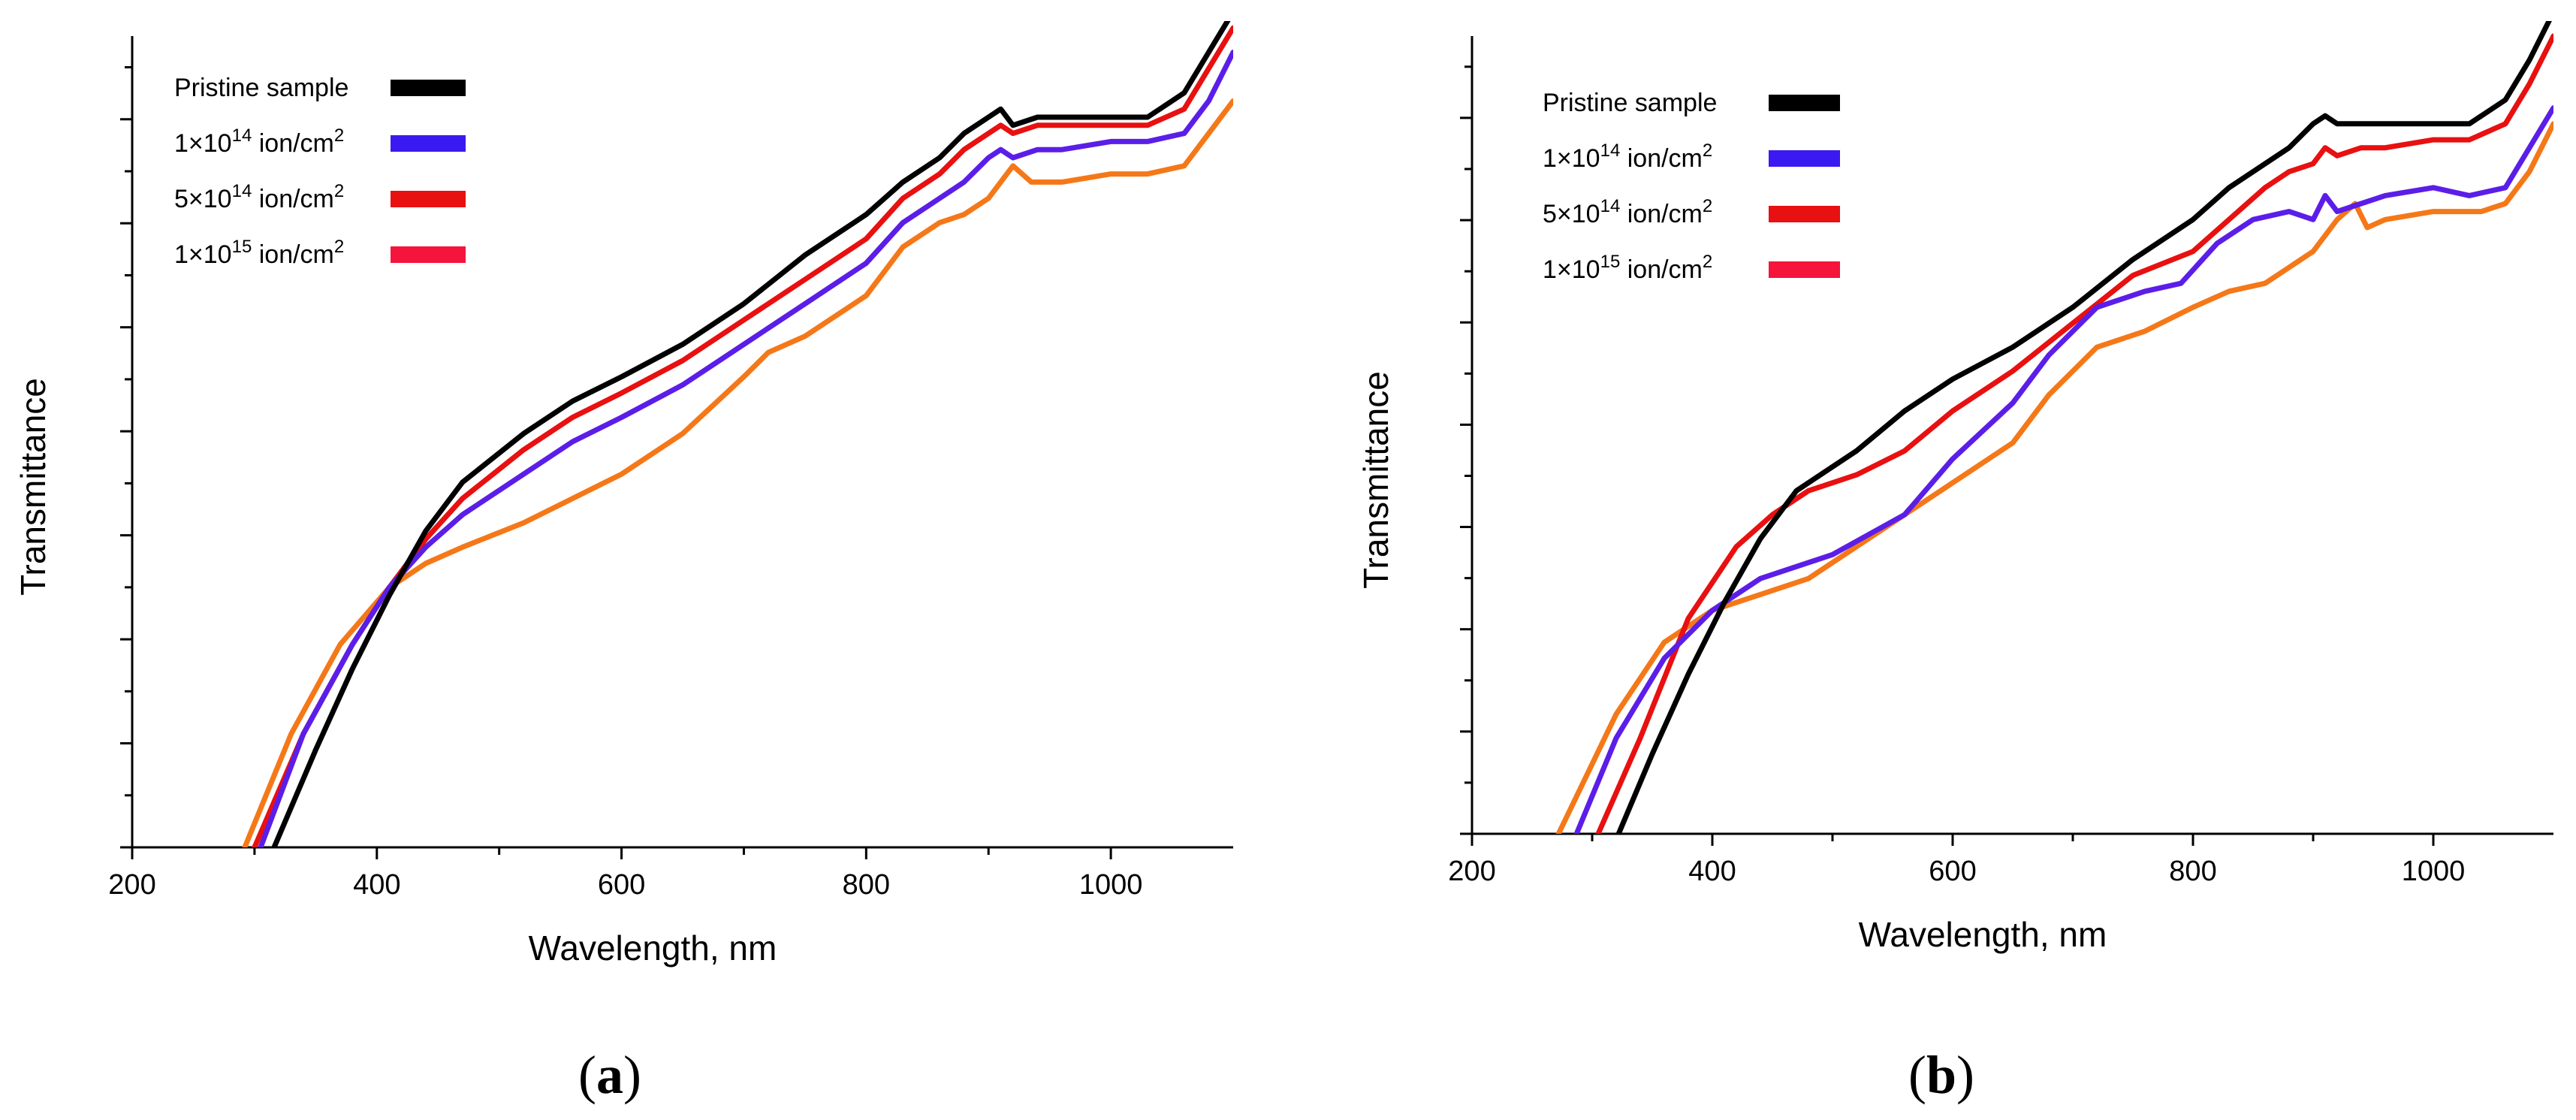 The image size is (2576, 1120). What do you see at coordinates (1941, 1075) in the screenshot?
I see `panel-label: (b)` at bounding box center [1941, 1075].